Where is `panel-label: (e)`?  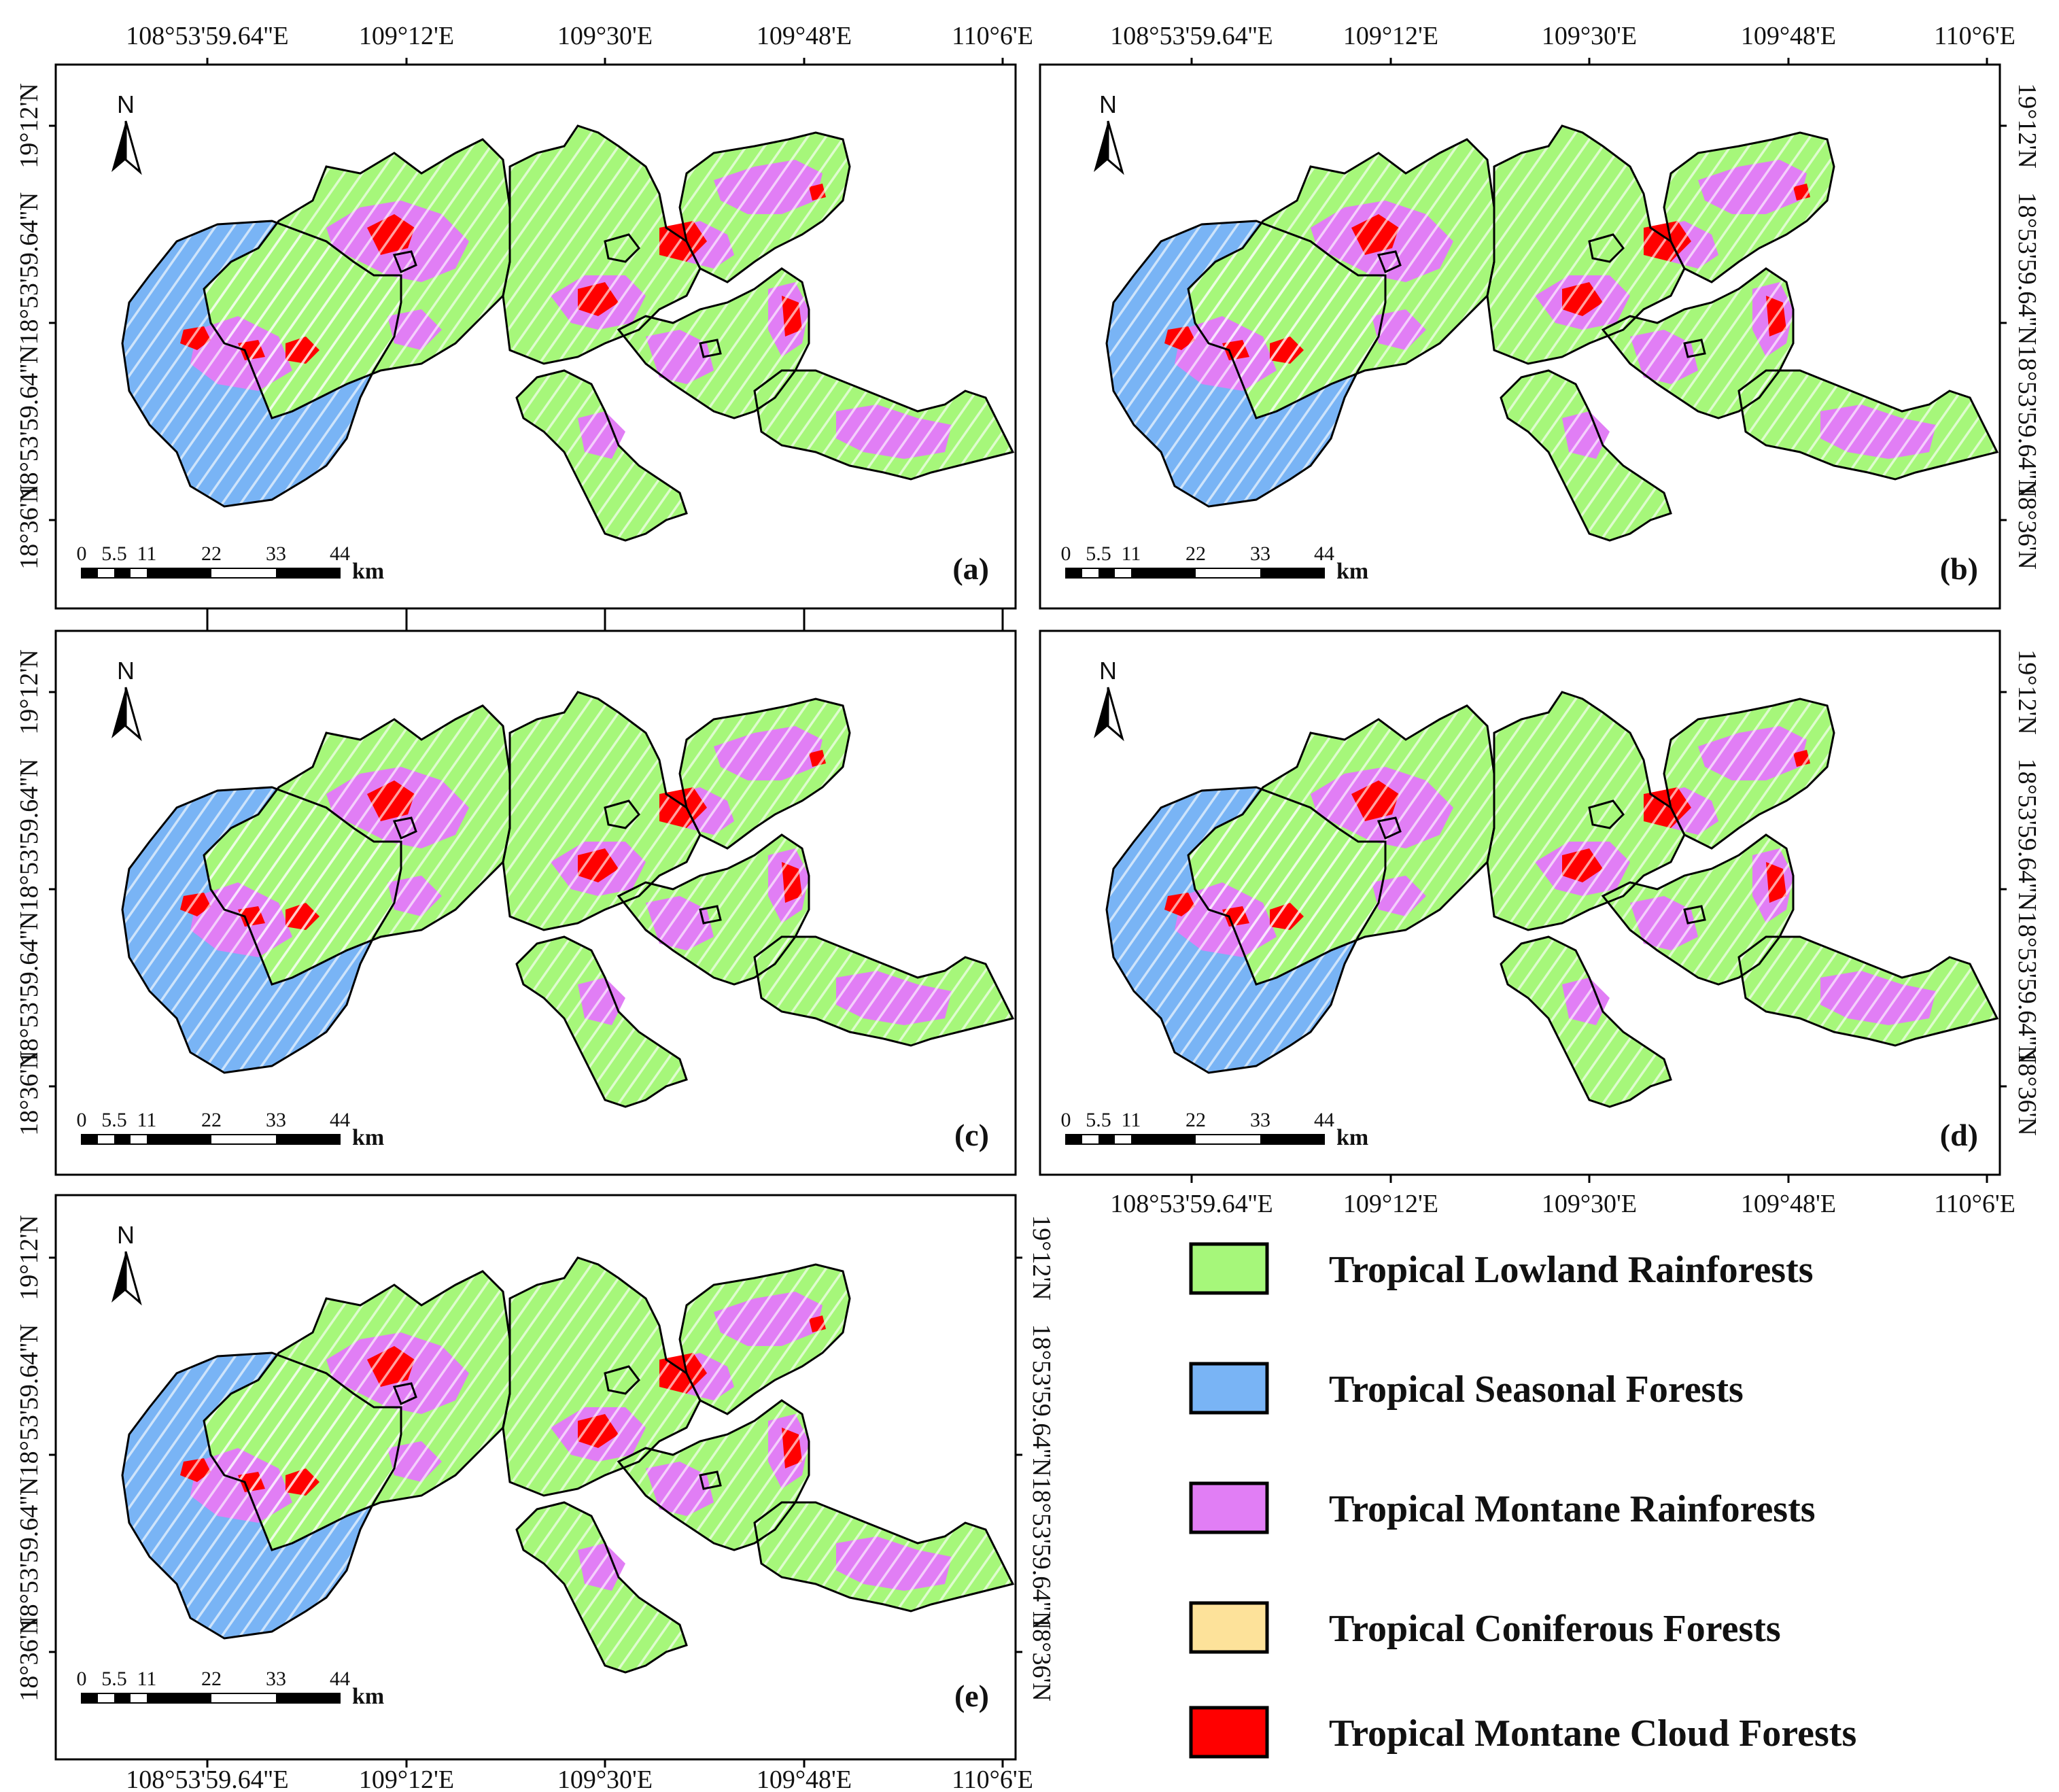 panel-label: (e) is located at coordinates (971, 1695).